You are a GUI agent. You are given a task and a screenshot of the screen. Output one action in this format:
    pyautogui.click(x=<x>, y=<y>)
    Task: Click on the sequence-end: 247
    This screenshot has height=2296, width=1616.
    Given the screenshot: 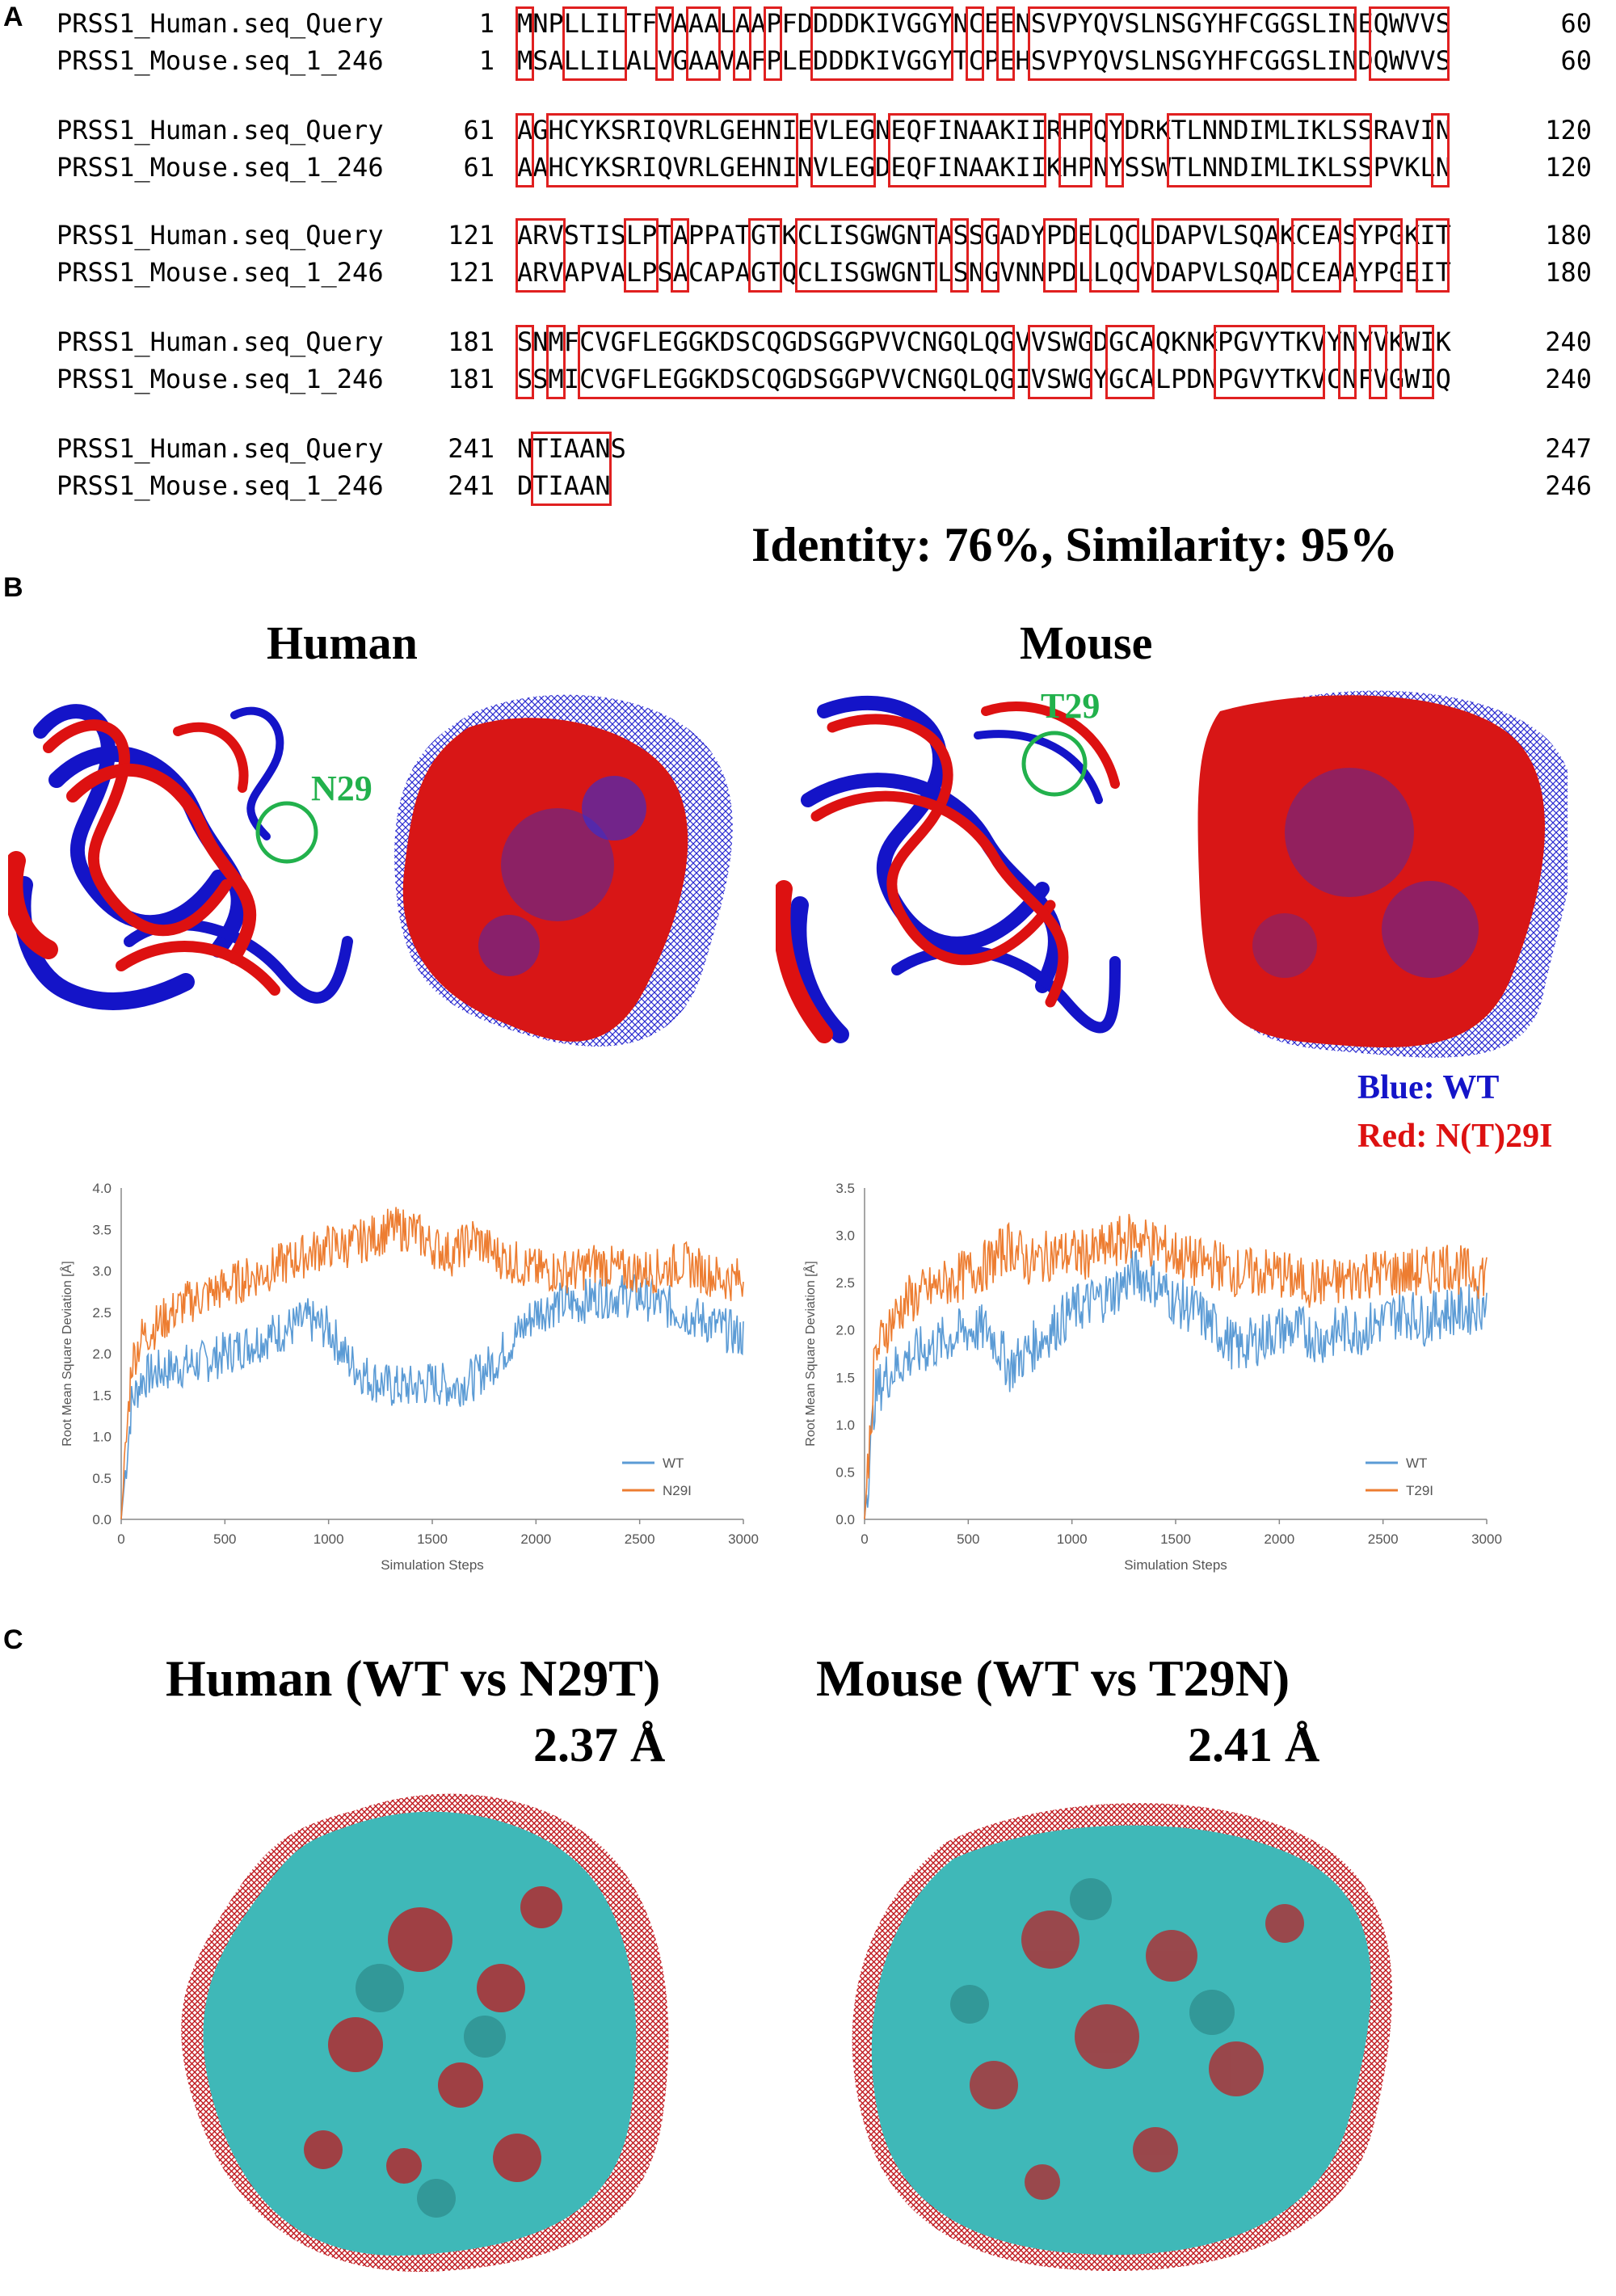 What is the action you would take?
    pyautogui.click(x=1569, y=448)
    